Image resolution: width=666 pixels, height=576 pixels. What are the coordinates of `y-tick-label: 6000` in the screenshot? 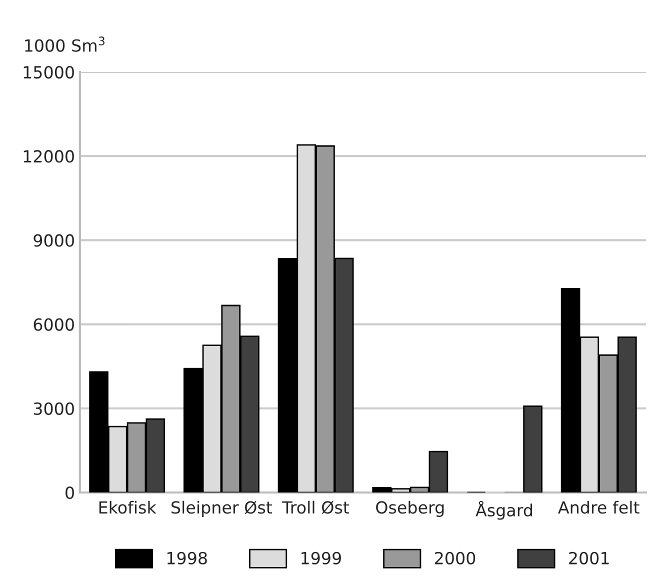 It's located at (54, 324).